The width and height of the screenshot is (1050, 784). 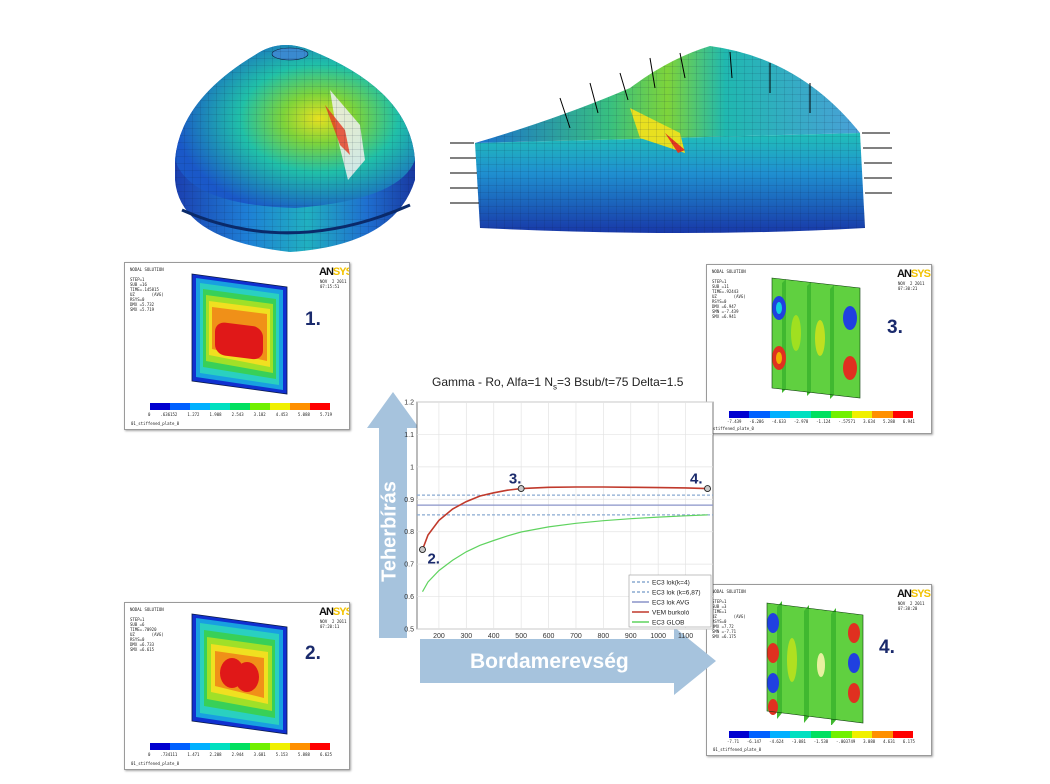 What do you see at coordinates (466, 636) in the screenshot?
I see `x-tick-label: 300` at bounding box center [466, 636].